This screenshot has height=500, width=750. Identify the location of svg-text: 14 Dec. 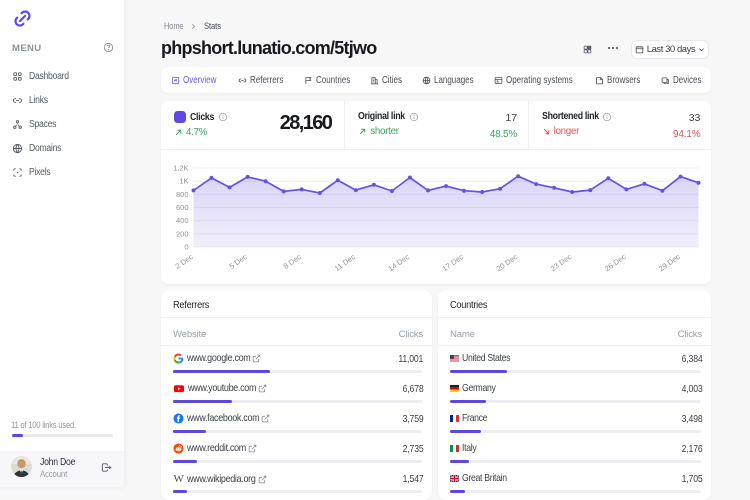
(398, 262).